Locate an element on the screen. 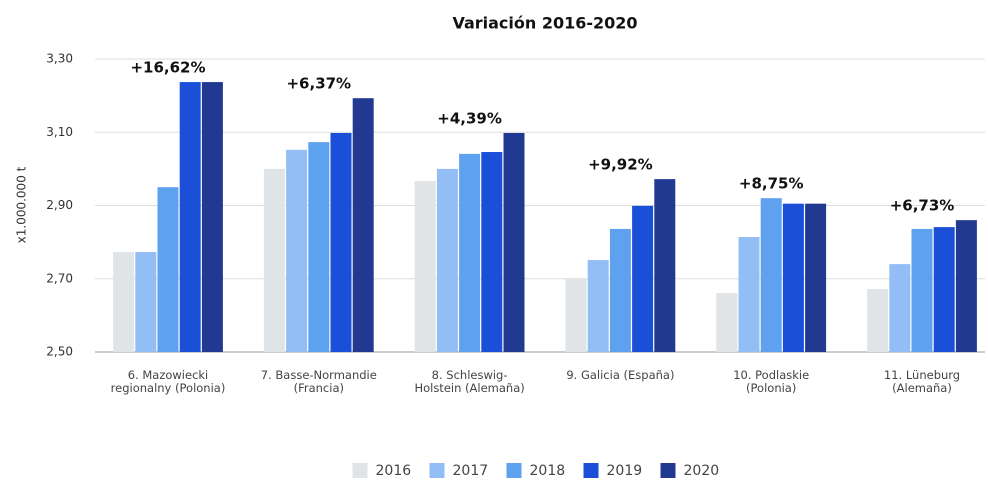  y-tick-label: 3,30 is located at coordinates (59, 59).